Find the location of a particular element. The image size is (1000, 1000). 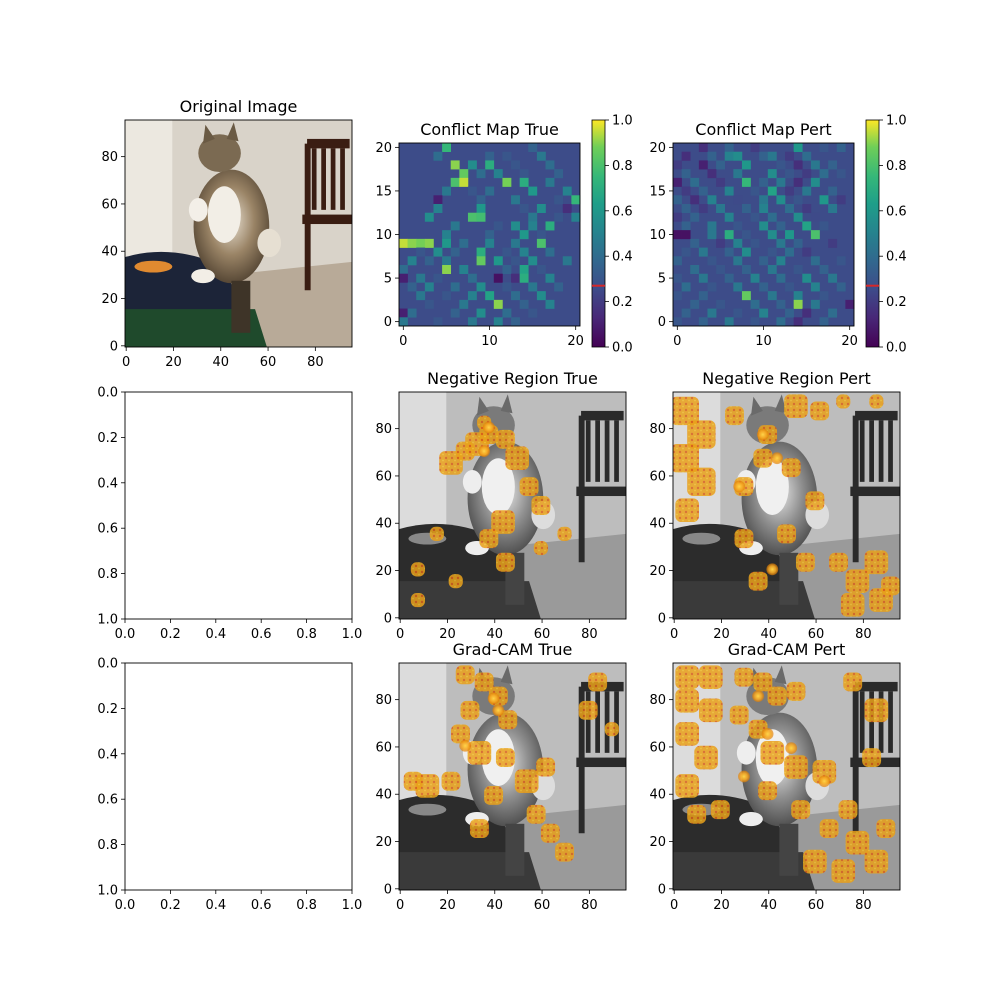

y-tick-label: 10 is located at coordinates (383, 235).